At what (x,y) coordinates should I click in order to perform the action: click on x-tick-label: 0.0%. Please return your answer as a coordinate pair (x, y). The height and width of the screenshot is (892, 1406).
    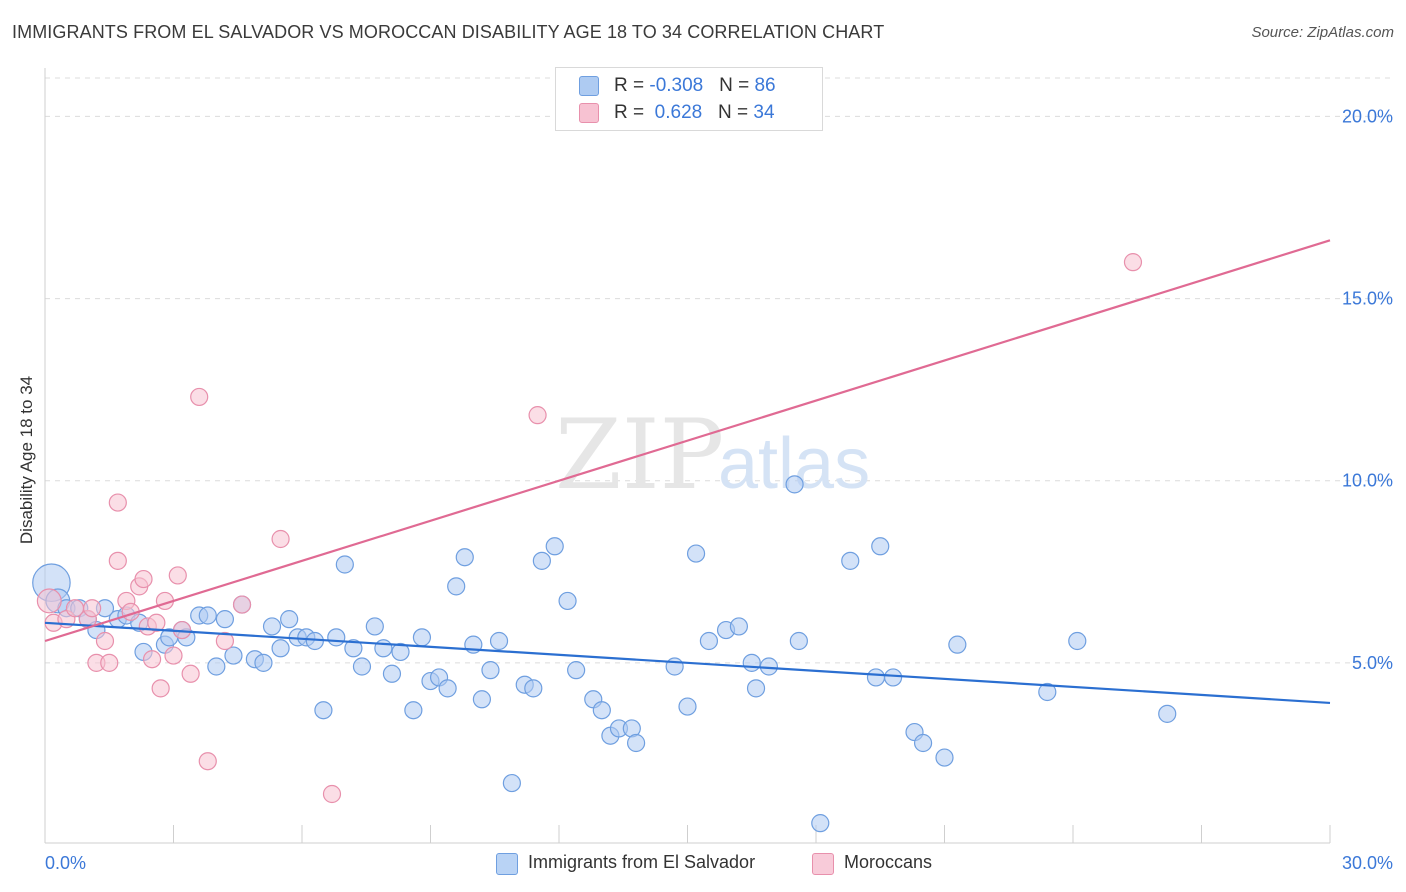
    Looking at the image, I should click on (65, 863).